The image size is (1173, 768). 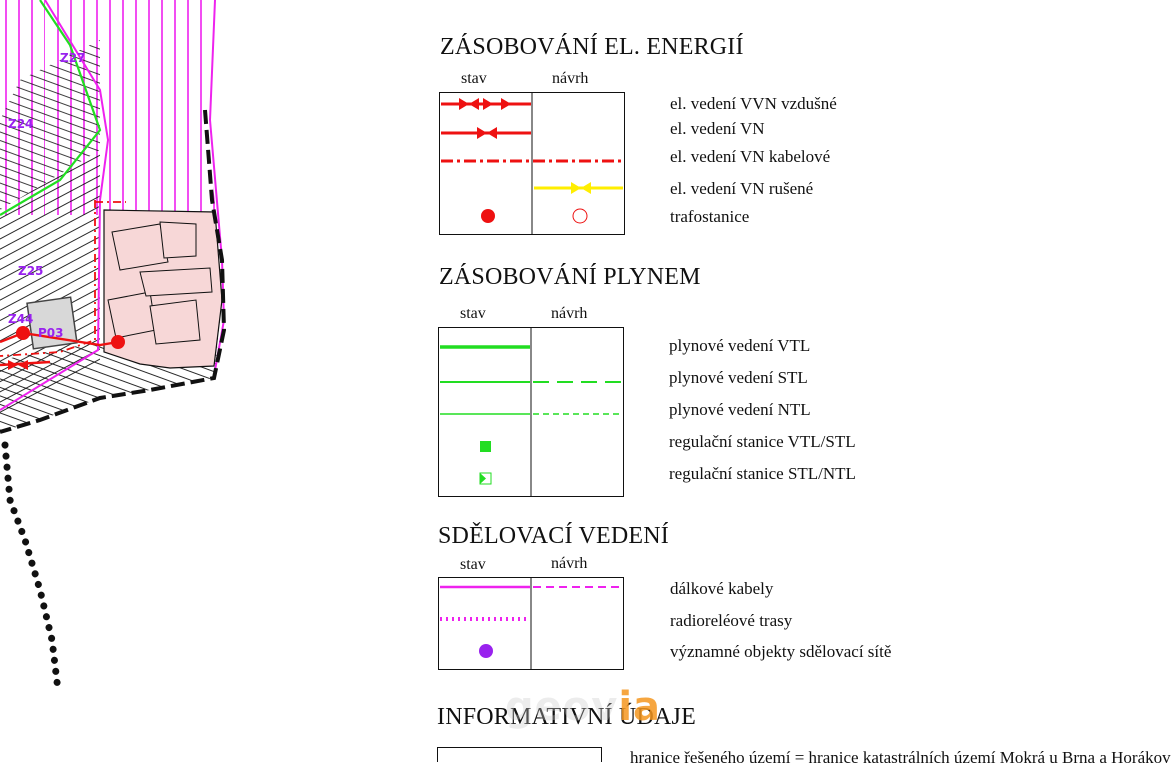 I want to click on electric-vn-map, so click(x=59, y=339).